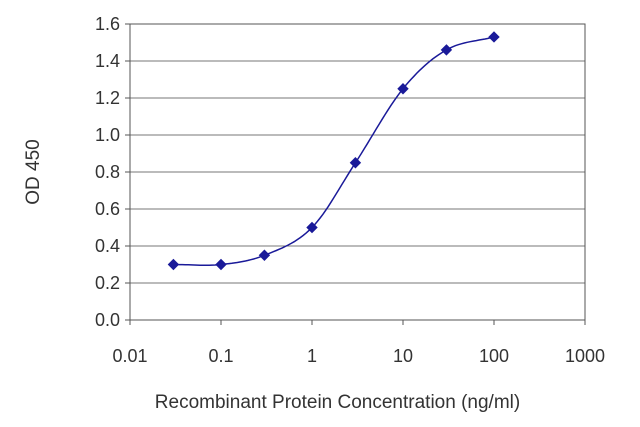 The width and height of the screenshot is (640, 427). I want to click on y-tick-label: 1.2, so click(107, 98).